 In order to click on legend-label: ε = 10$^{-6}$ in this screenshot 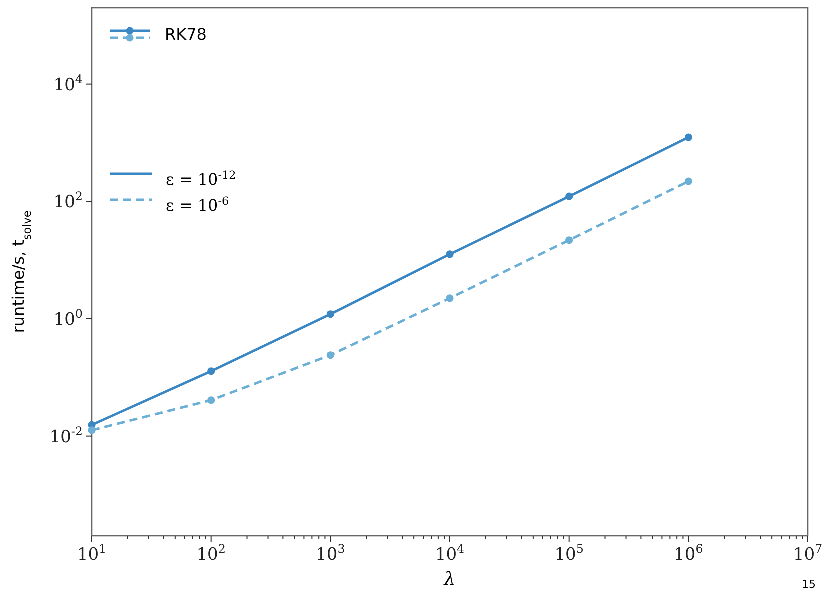, I will do `click(198, 204)`.